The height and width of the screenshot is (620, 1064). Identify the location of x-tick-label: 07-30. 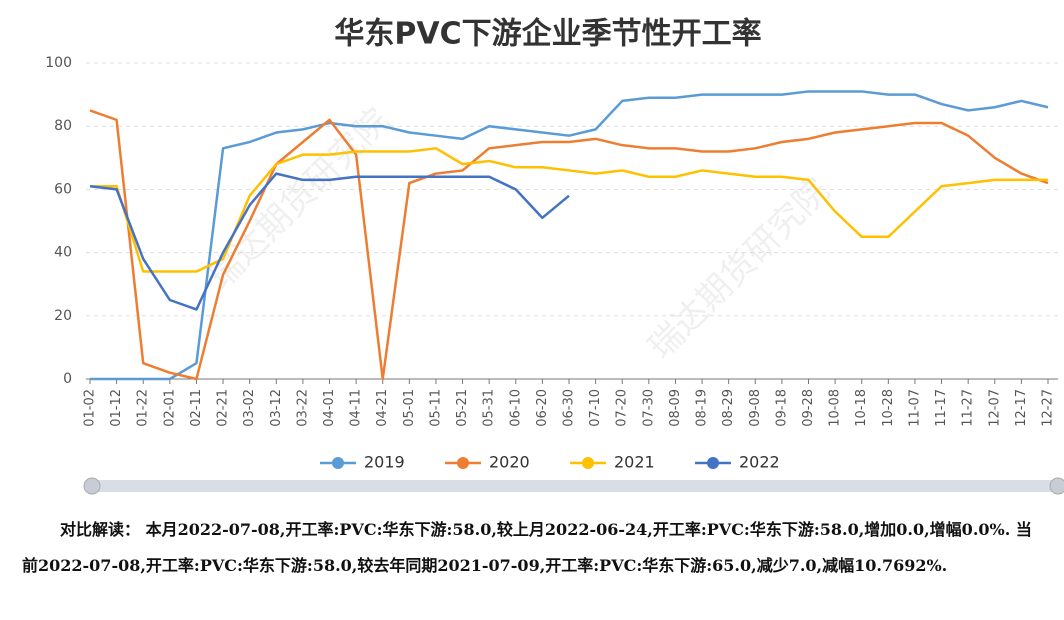
(648, 408).